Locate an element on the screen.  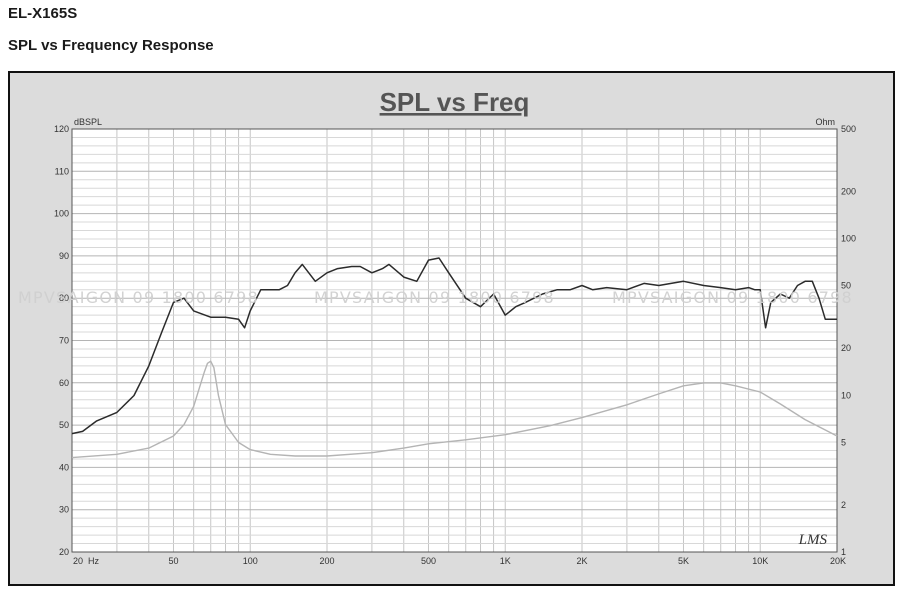
y2-tick-label: 100 is located at coordinates (848, 239).